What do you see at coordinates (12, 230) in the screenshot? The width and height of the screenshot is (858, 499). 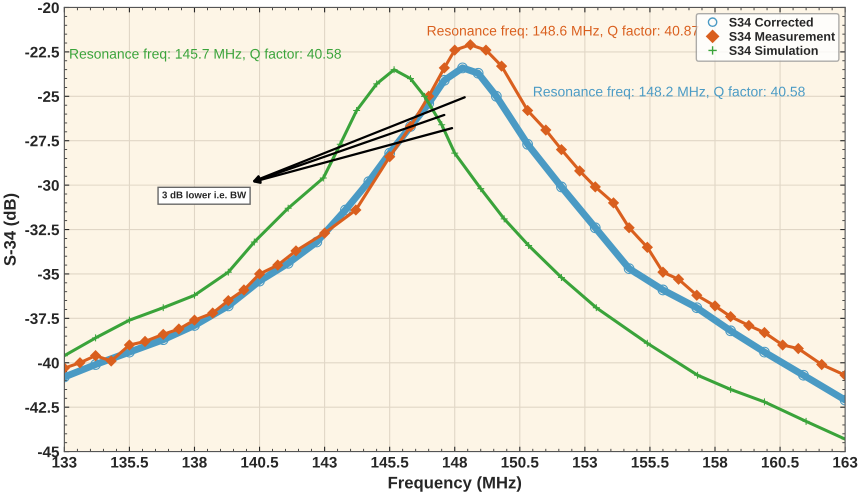 I see `y-axis-title: S-34 (dB)` at bounding box center [12, 230].